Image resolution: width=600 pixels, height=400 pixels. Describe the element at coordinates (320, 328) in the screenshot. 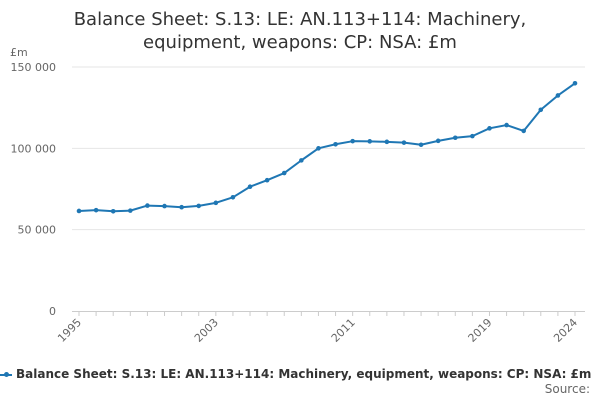

I see `x-axis: 1995 2003 2011 2019 2024` at that location.